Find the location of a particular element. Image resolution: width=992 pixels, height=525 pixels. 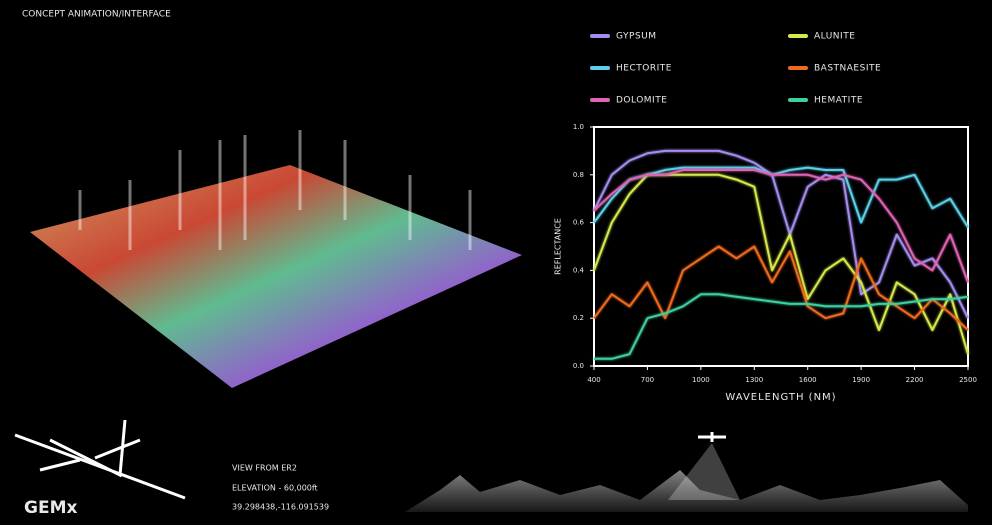

y-tick-label: 0.4 is located at coordinates (579, 270).